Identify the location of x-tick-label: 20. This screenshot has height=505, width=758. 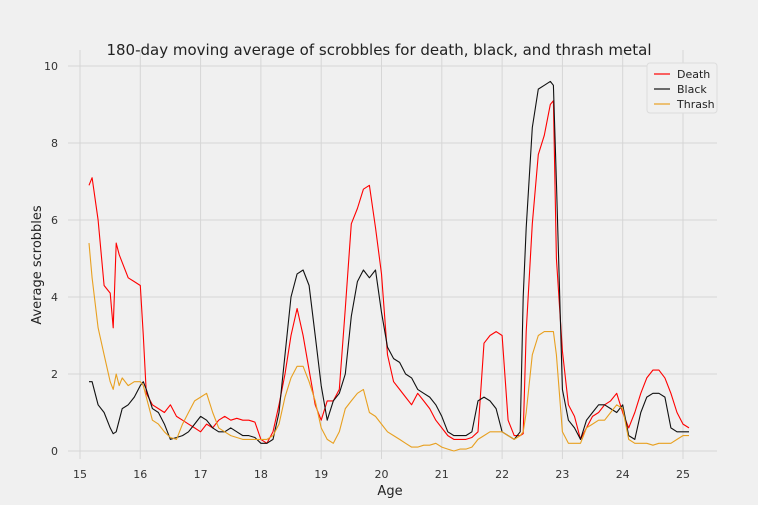
(382, 474).